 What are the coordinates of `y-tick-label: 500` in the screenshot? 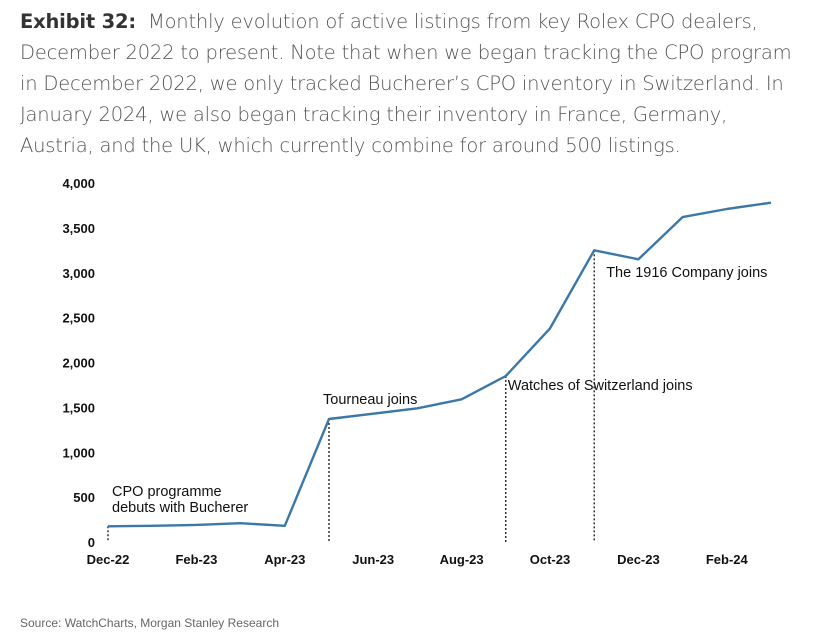 It's located at (84, 497).